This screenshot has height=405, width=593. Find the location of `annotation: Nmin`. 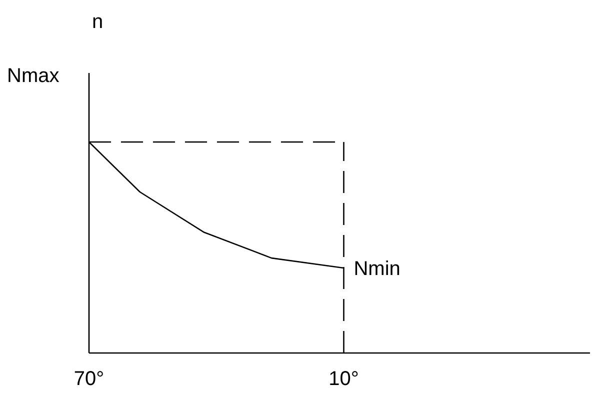

annotation: Nmin is located at coordinates (377, 269).